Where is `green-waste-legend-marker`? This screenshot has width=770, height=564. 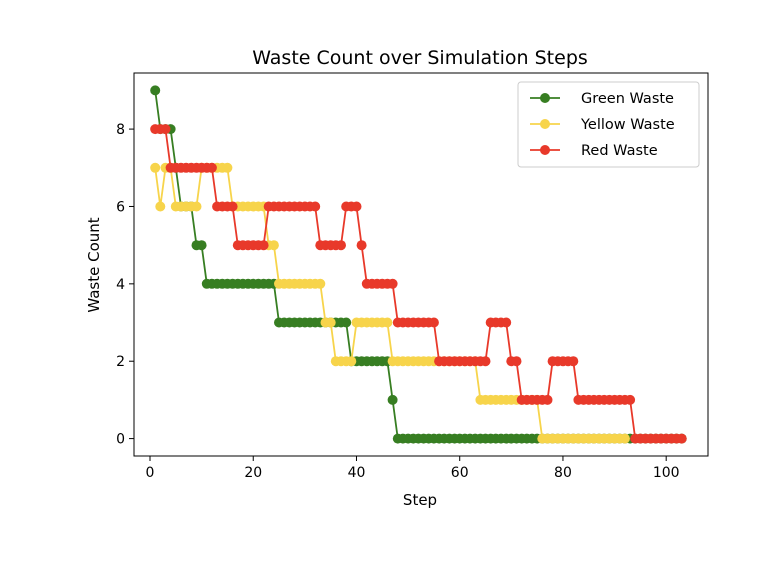
green-waste-legend-marker is located at coordinates (545, 98).